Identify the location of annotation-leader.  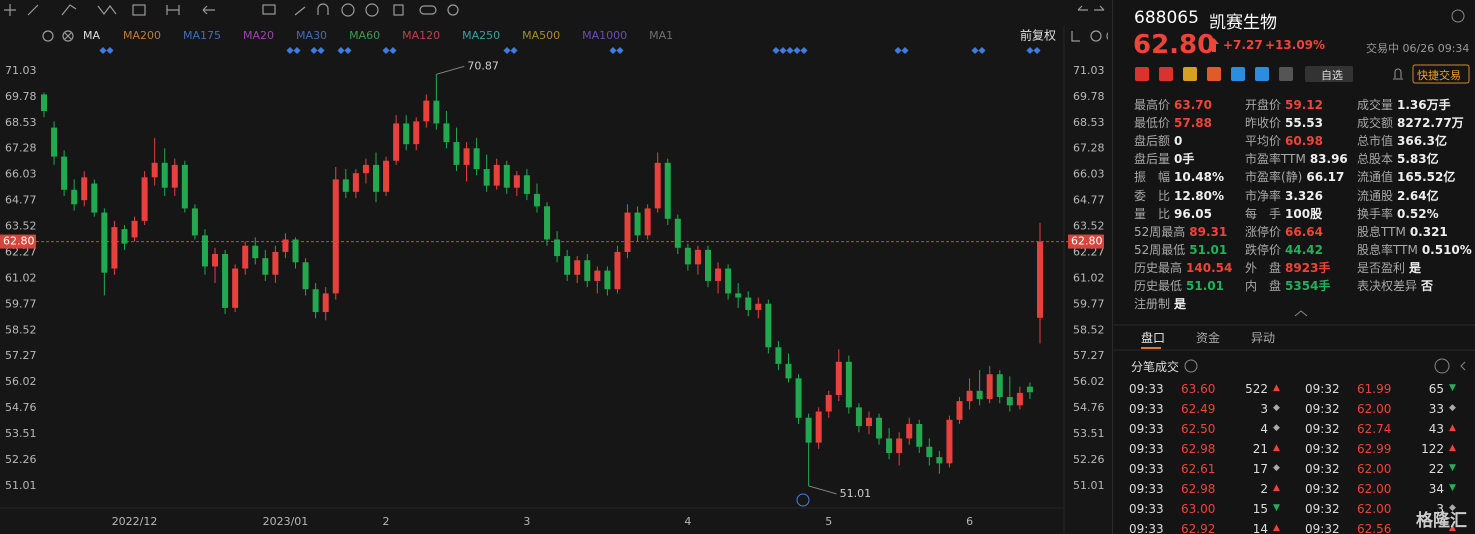
(822, 490).